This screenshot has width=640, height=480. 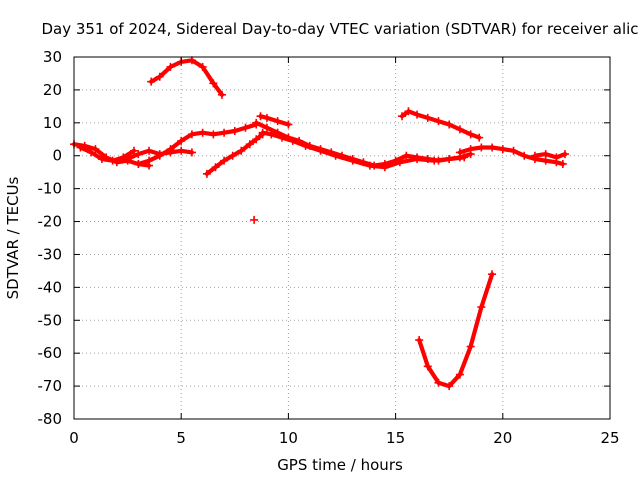 I want to click on y-tick-label: -30, so click(x=50, y=254).